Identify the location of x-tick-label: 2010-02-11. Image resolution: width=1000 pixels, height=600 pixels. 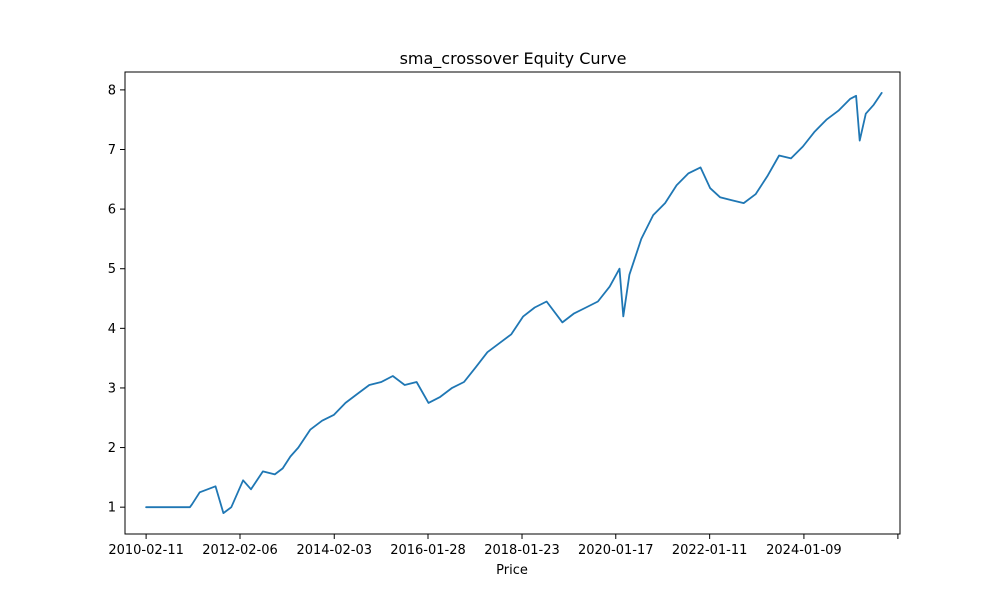
(146, 550).